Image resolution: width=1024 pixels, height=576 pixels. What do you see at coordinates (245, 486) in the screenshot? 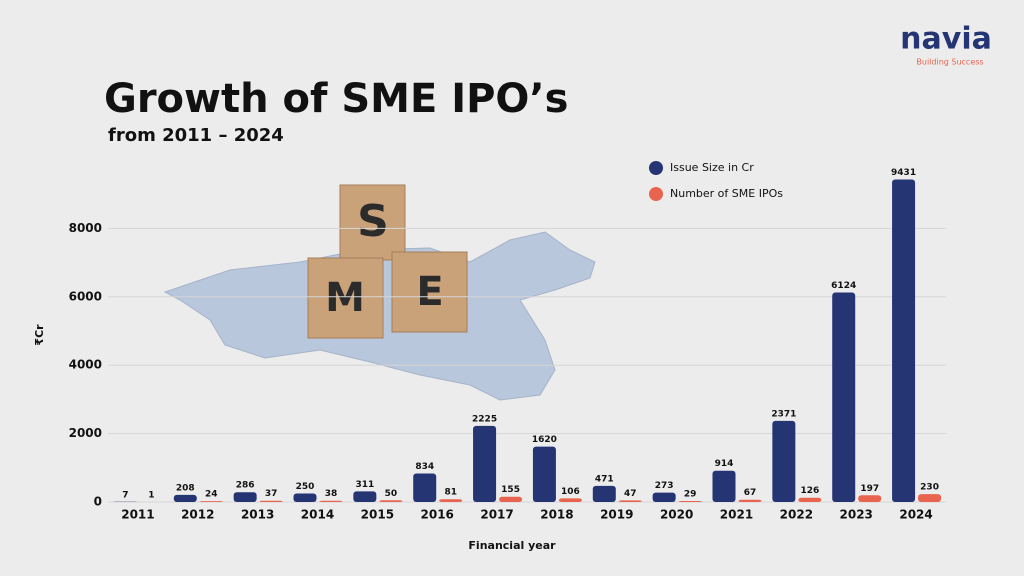
I see `value-label: 286` at bounding box center [245, 486].